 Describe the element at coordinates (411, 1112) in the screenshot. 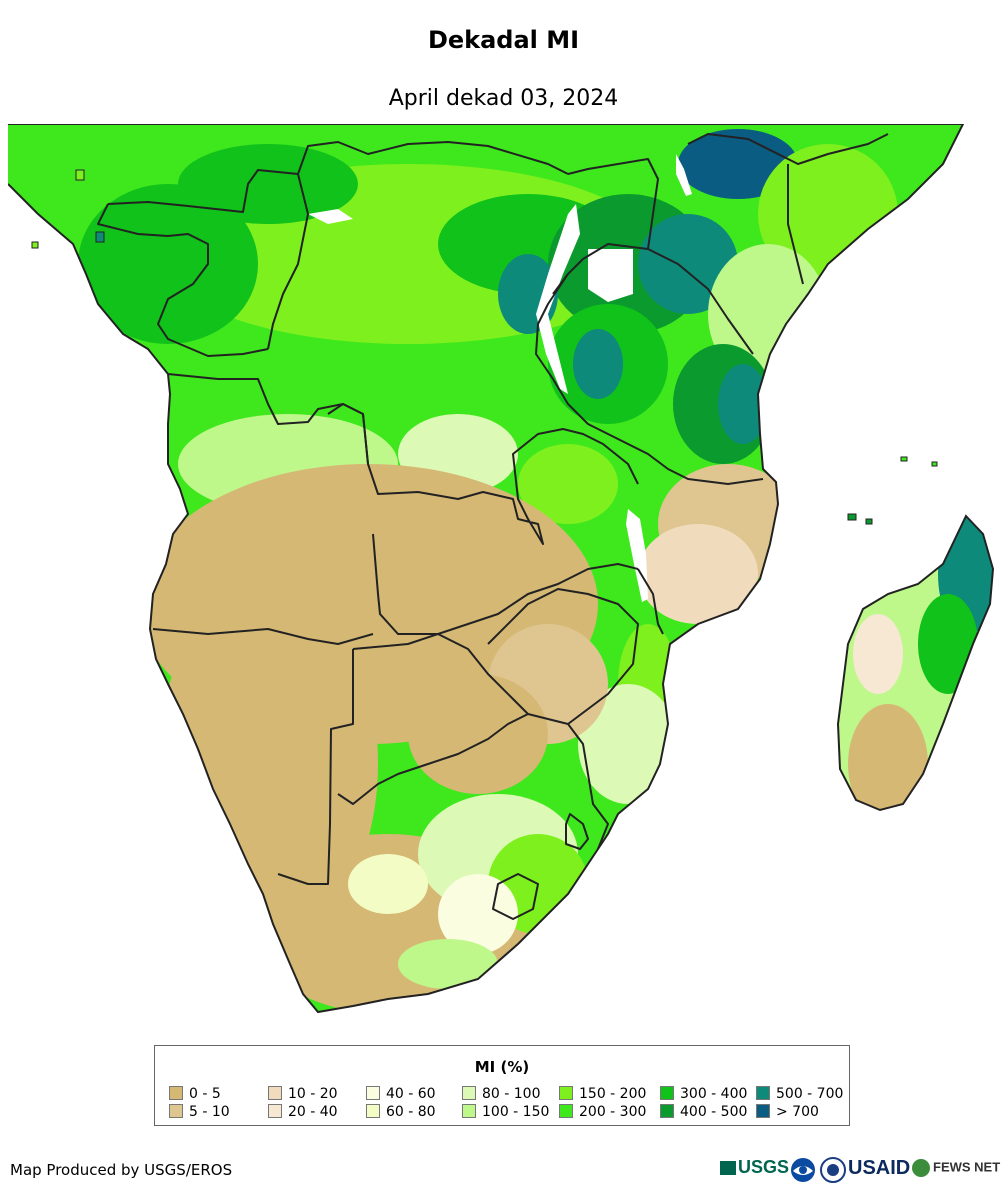

I see `legend-label: 60 - 80` at that location.